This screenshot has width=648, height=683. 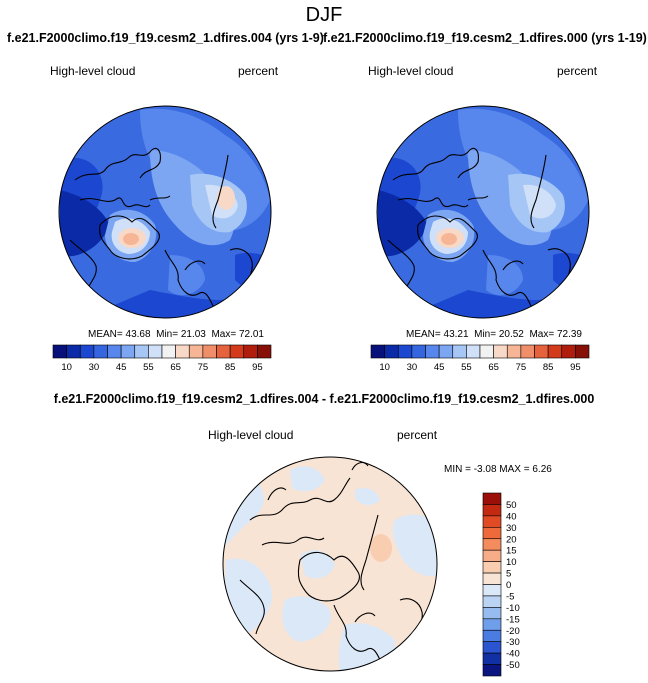 What do you see at coordinates (203, 367) in the screenshot?
I see `left-colorbar-tick-label: 75` at bounding box center [203, 367].